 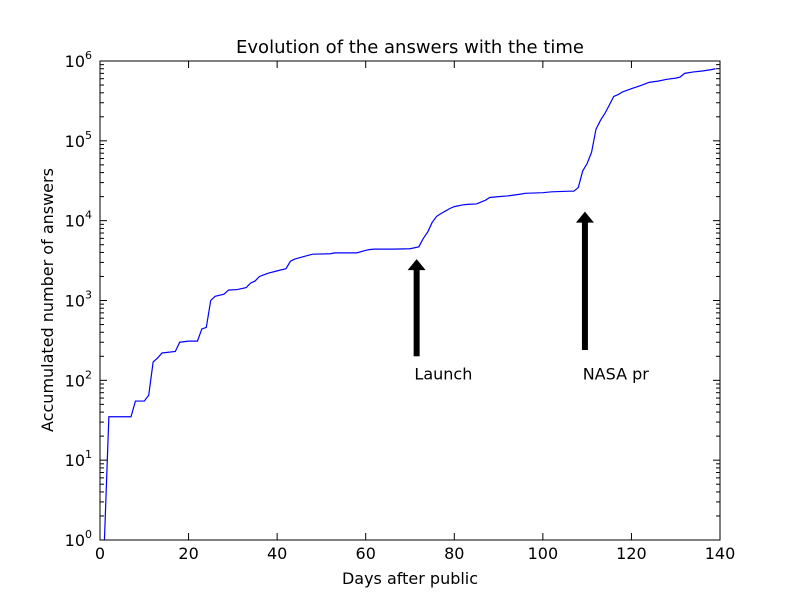 I want to click on chart-title: Evolution of the answers with the time, so click(x=410, y=47).